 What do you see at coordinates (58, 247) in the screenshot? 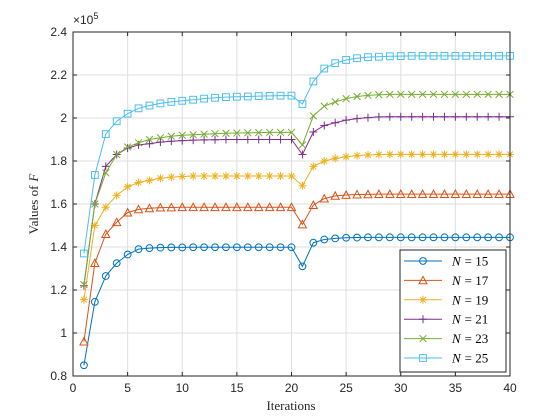
I see `y-tick-label: 1.4` at bounding box center [58, 247].